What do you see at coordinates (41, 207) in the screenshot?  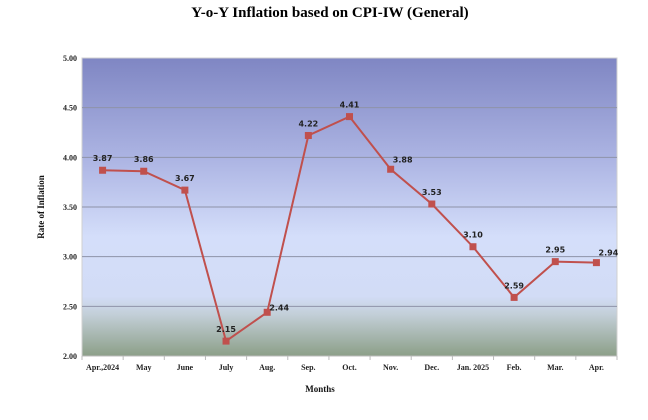 I see `y-axis-label: Rate of Inflation` at bounding box center [41, 207].